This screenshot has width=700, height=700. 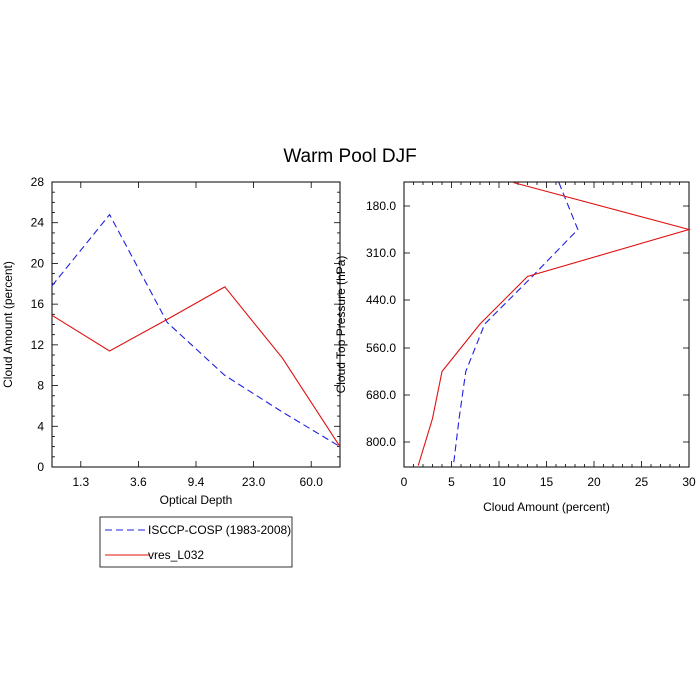 I want to click on chart-title: Warm Pool DJF, so click(x=349, y=156).